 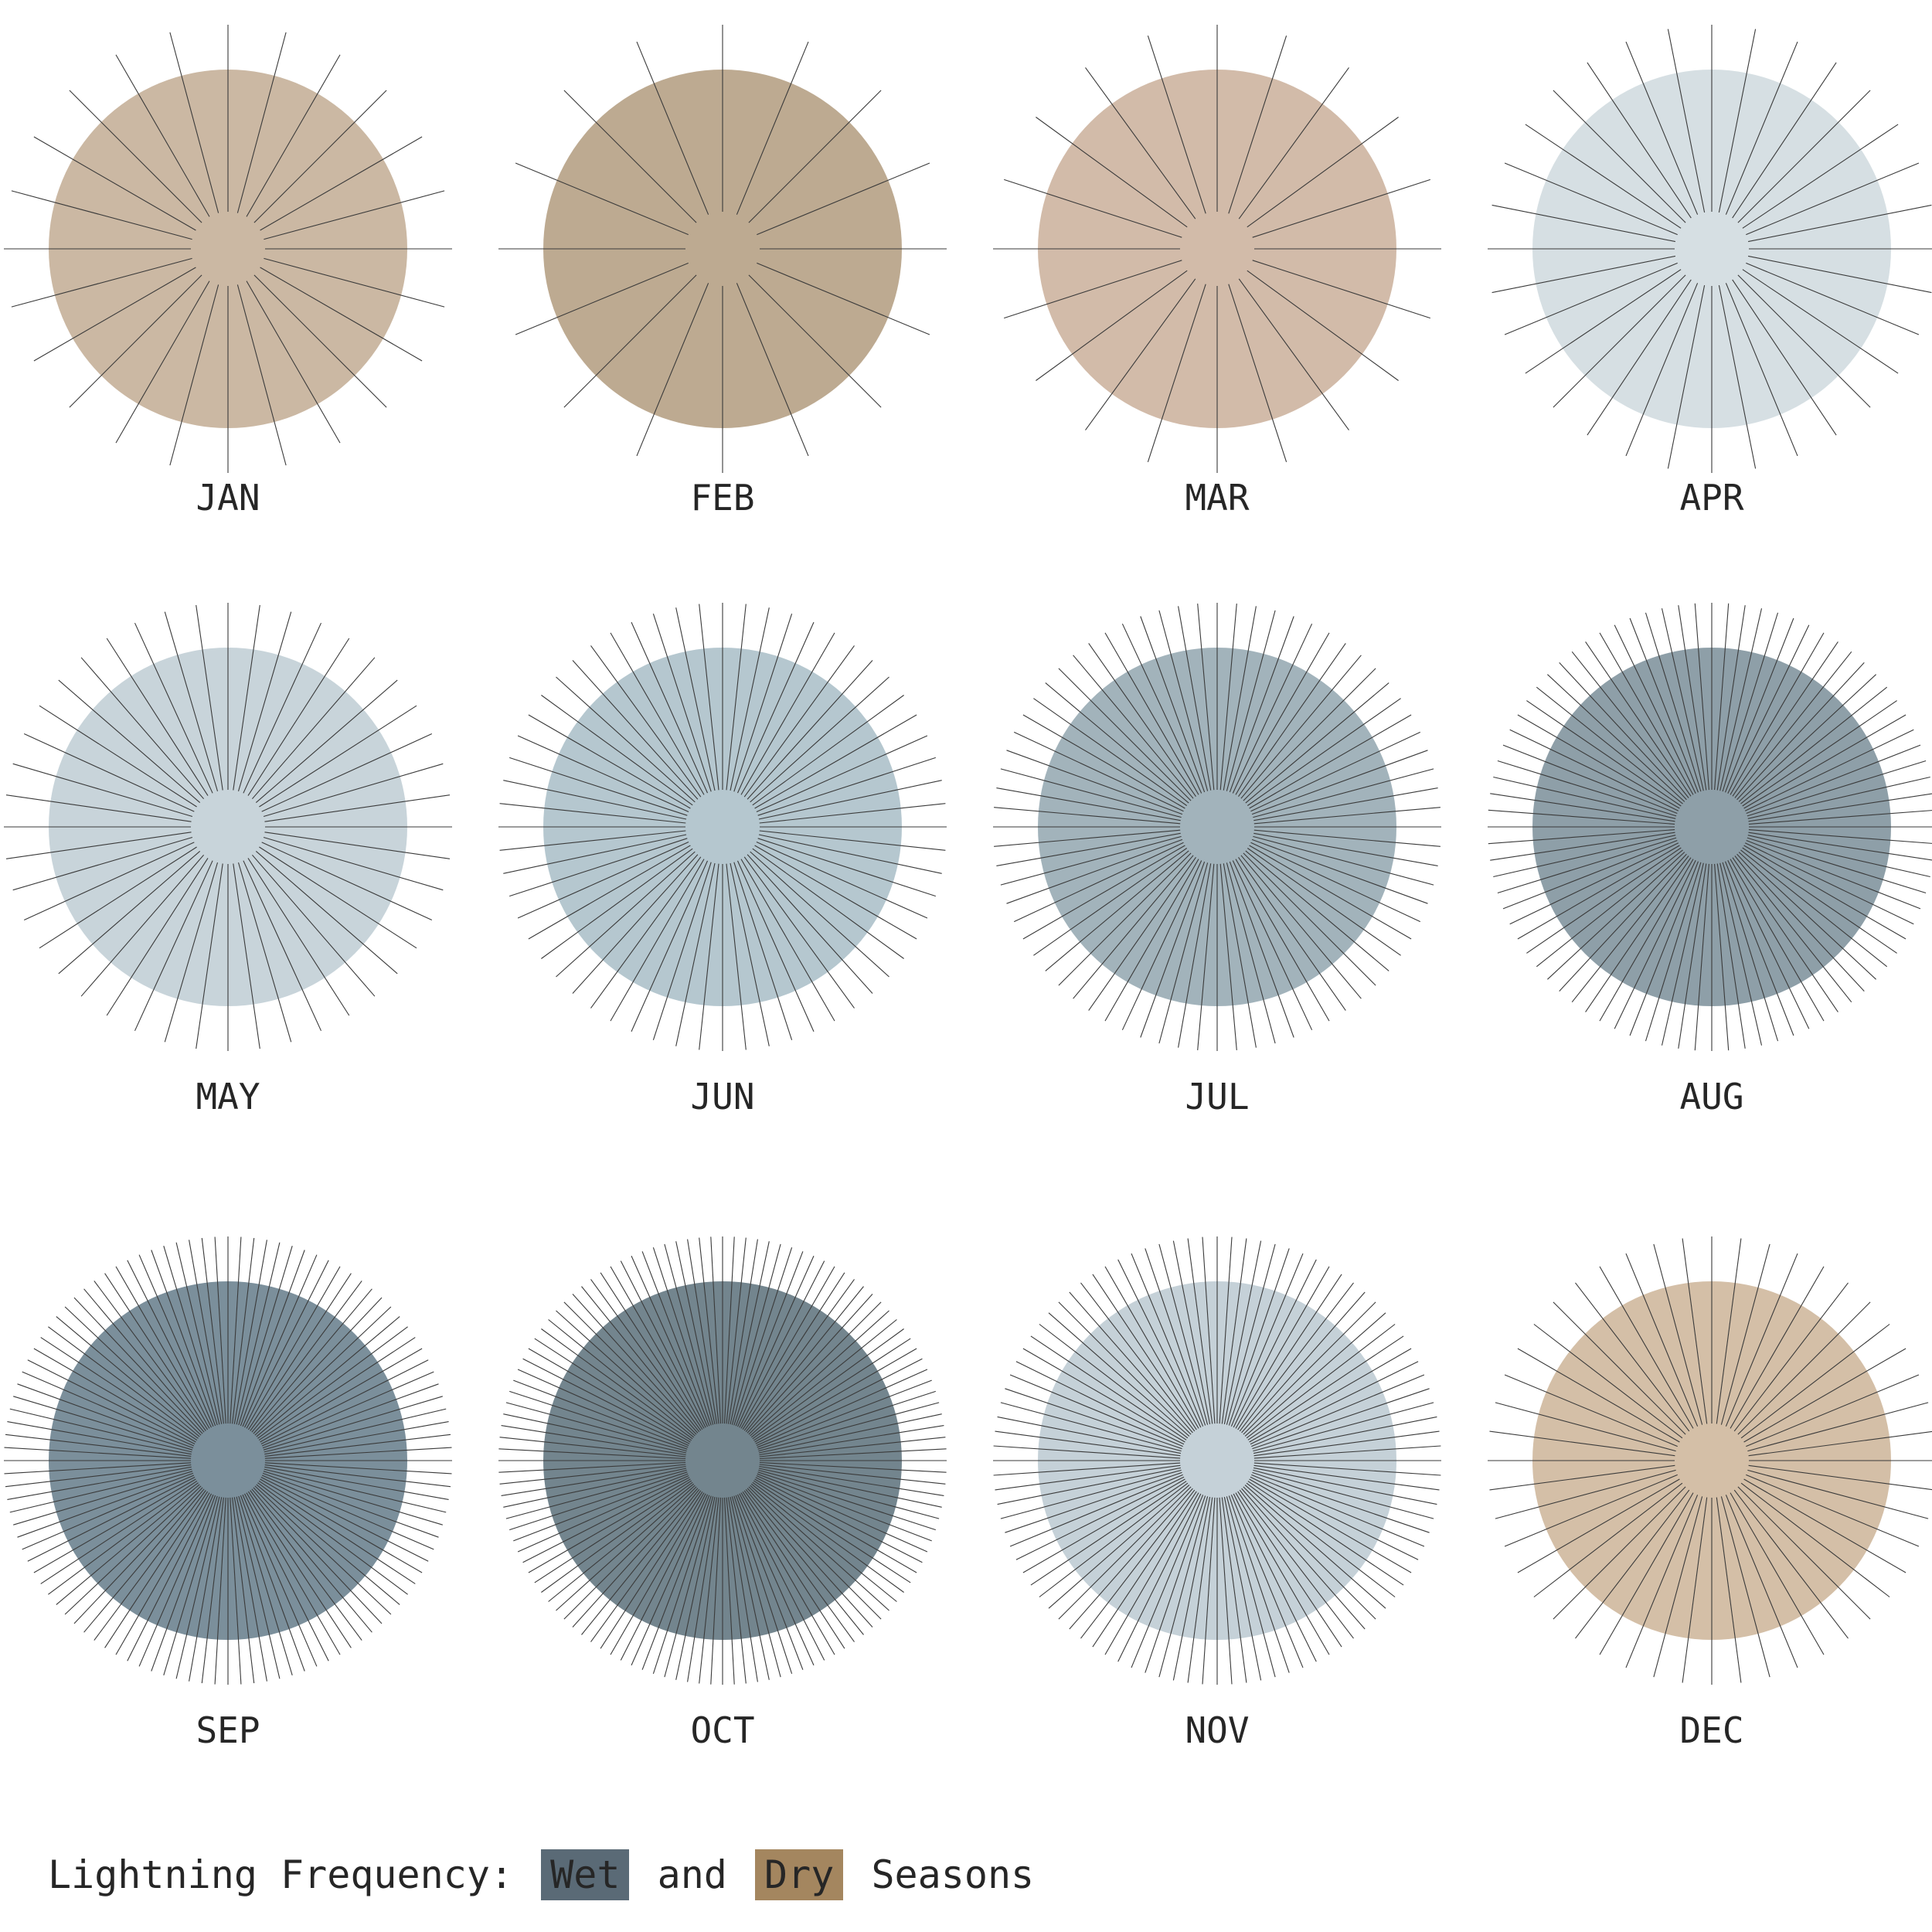 What do you see at coordinates (228, 1097) in the screenshot?
I see `month-label: MAY` at bounding box center [228, 1097].